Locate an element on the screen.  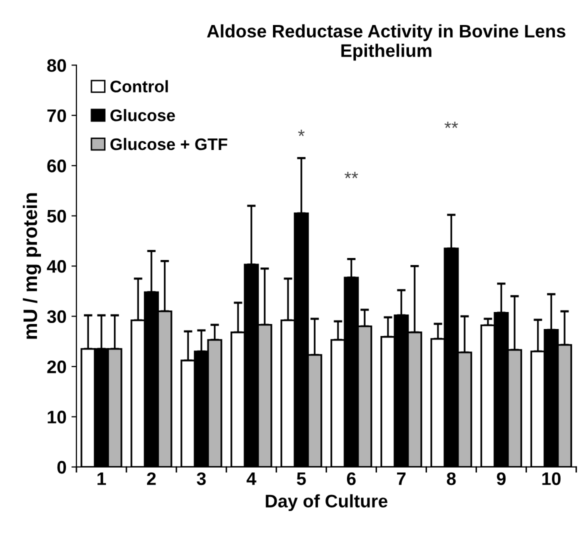
x-tick-label: 6 is located at coordinates (351, 479).